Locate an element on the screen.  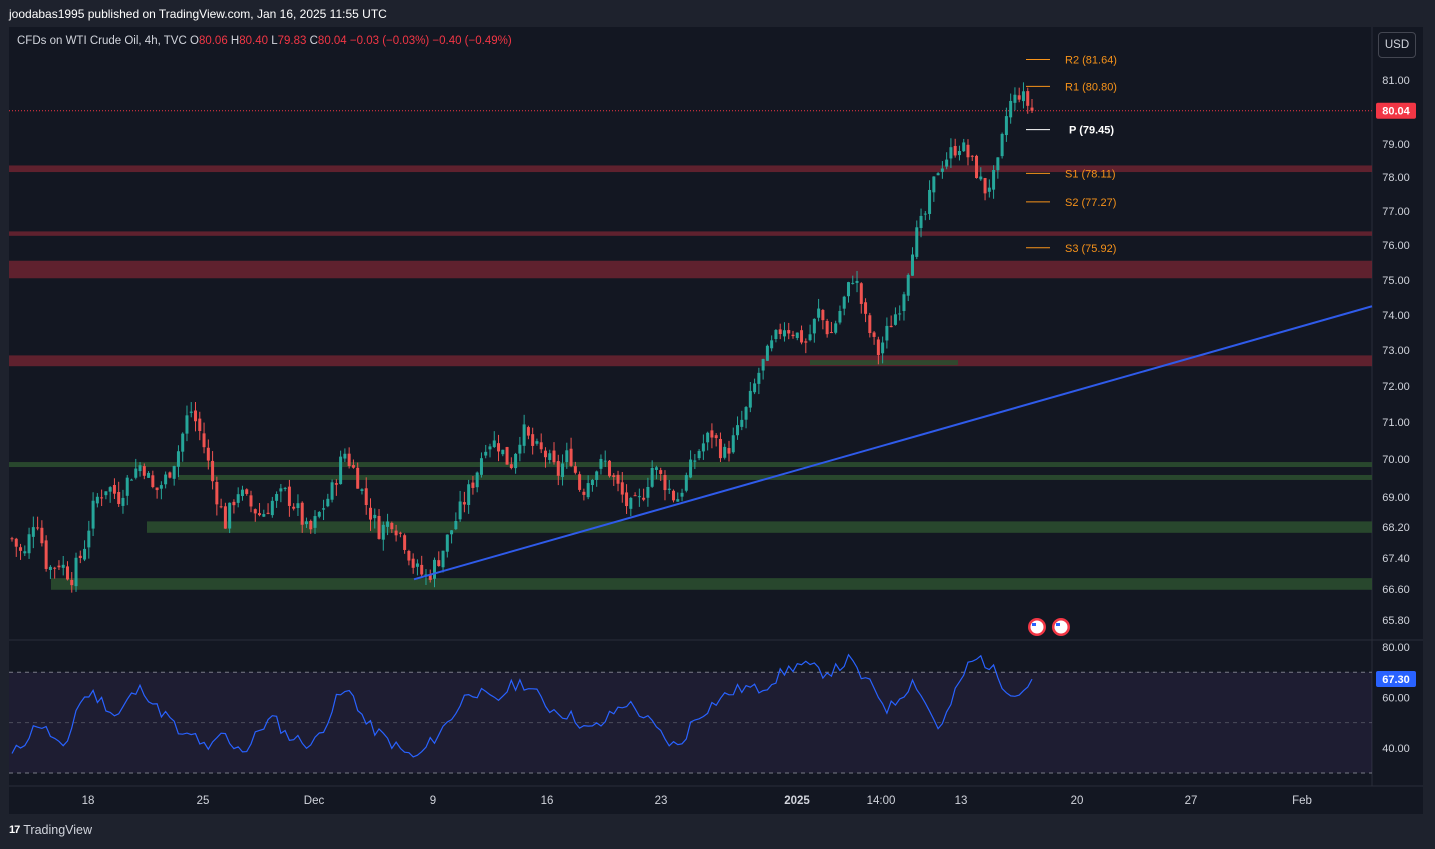
us-flag-event-icon-canton is located at coordinates (1058, 624).